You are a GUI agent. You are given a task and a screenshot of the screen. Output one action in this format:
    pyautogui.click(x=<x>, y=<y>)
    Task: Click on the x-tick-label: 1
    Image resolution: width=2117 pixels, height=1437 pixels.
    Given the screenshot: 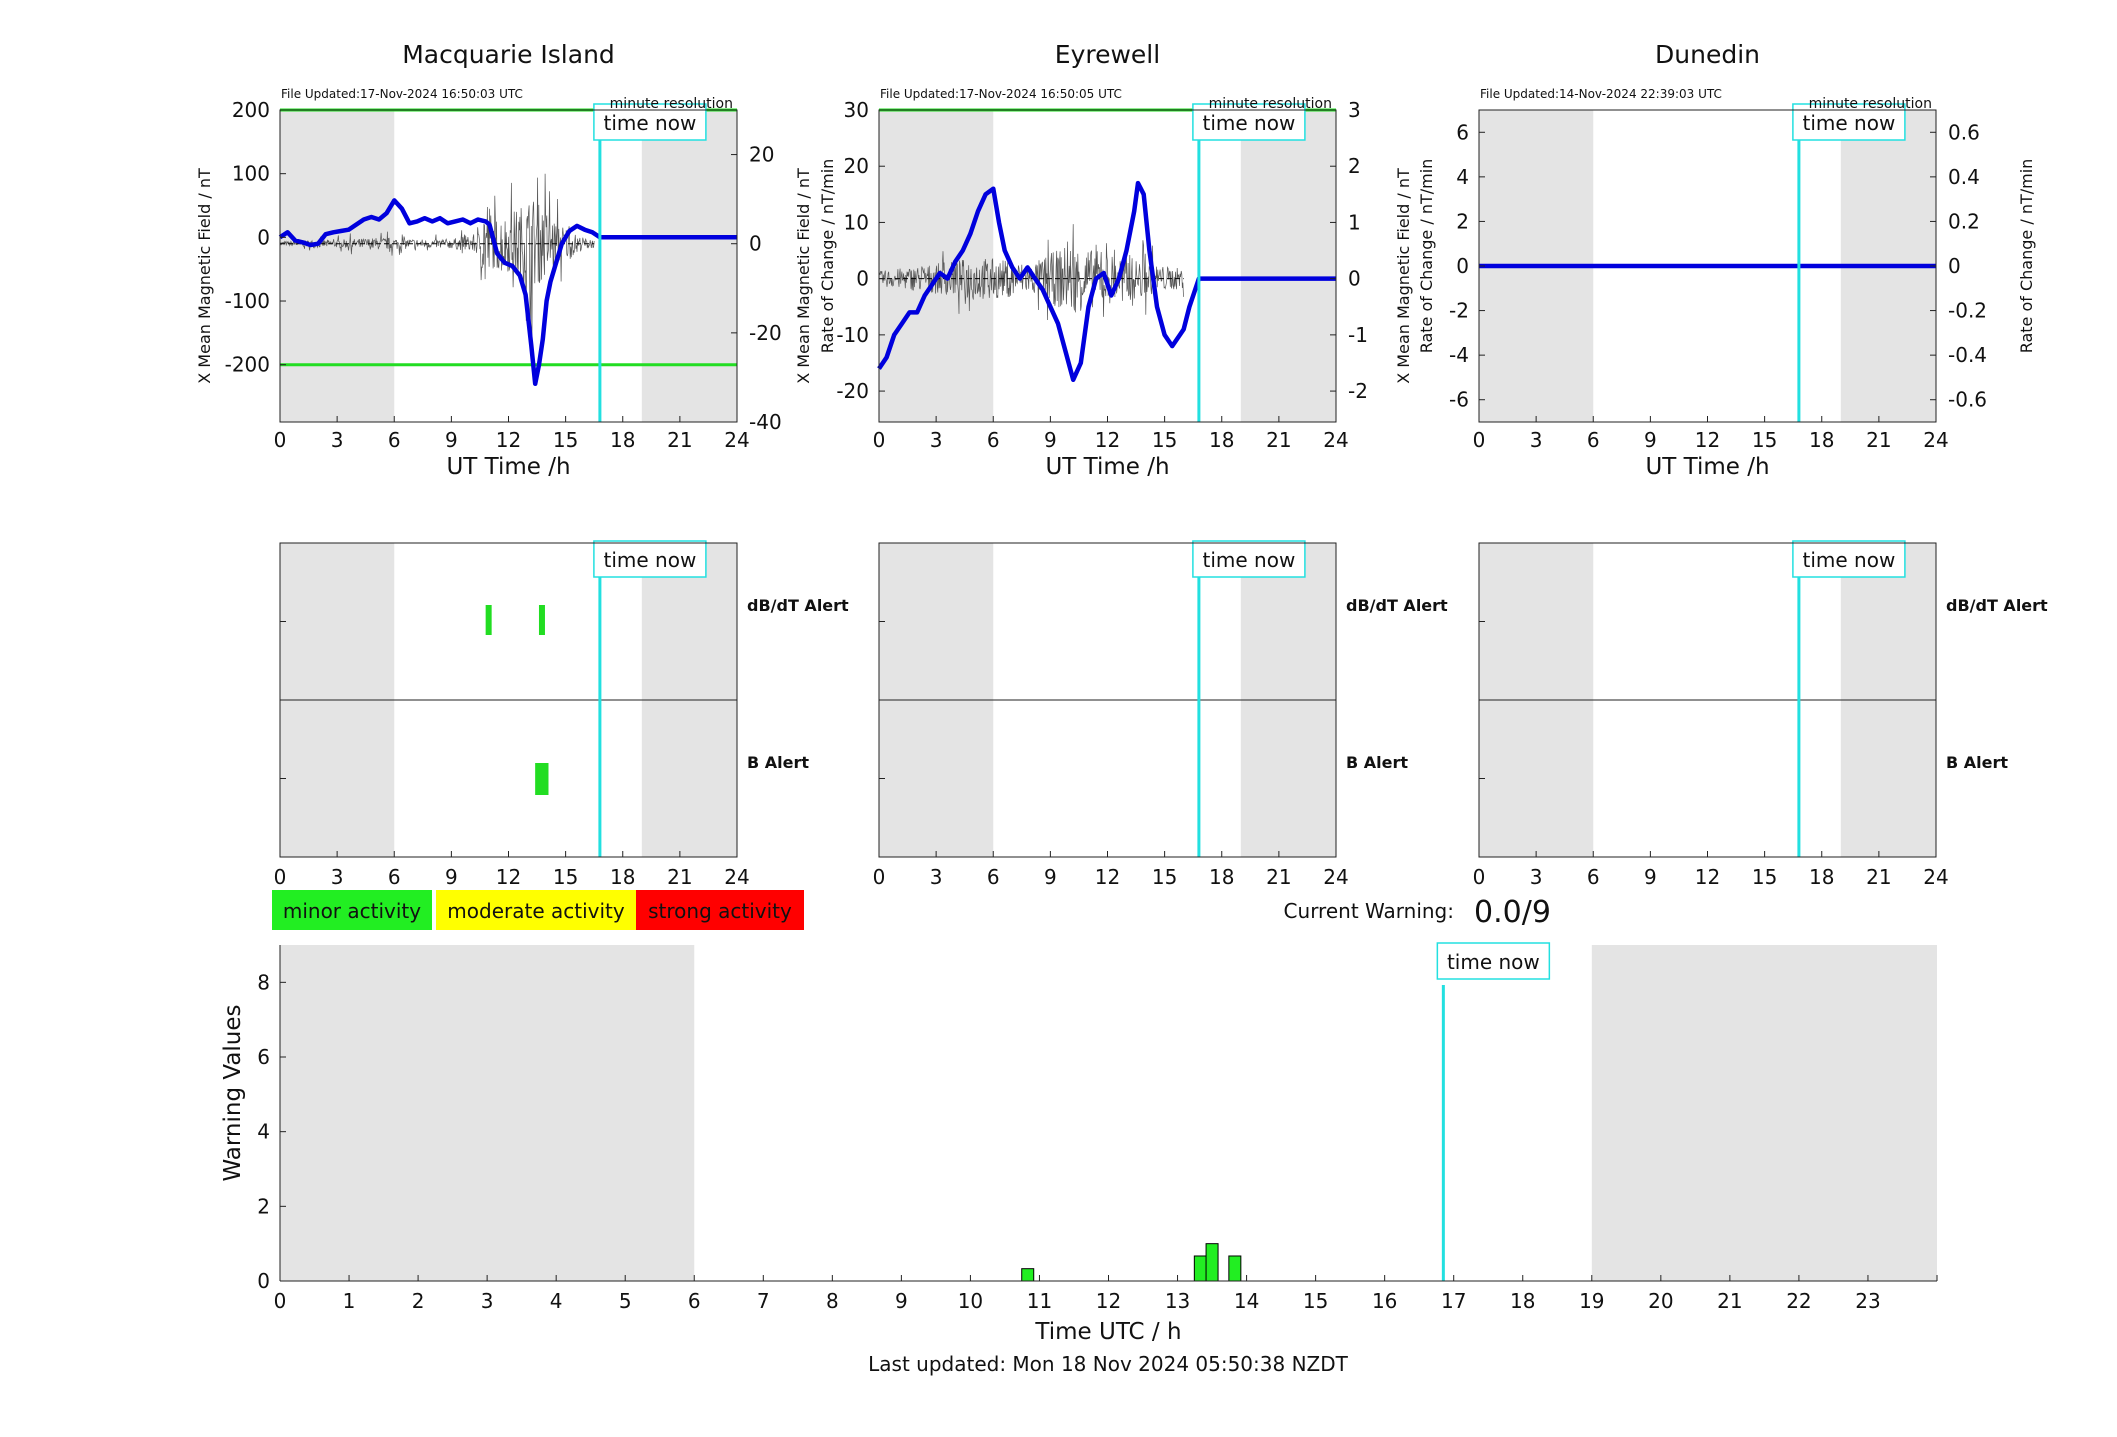 What is the action you would take?
    pyautogui.click(x=349, y=1301)
    